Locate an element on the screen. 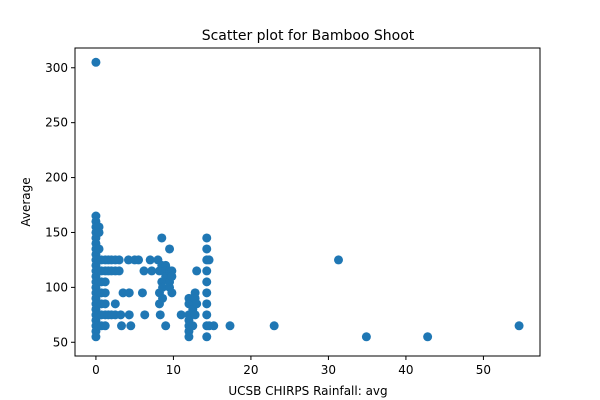  y-tick-label: 250 is located at coordinates (56, 123).